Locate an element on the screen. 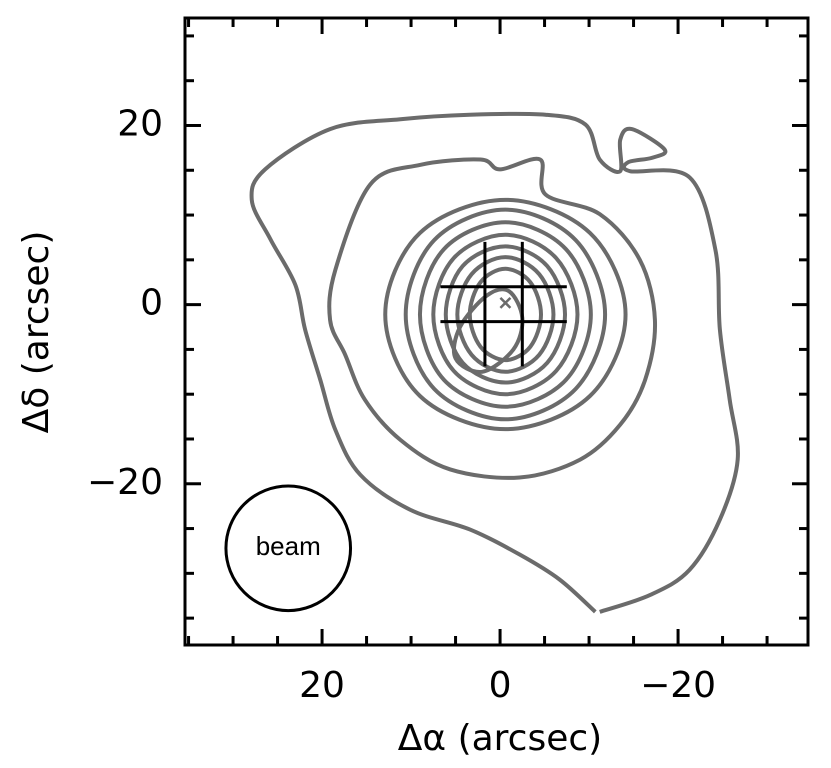 This screenshot has width=831, height=768. y-tick-label: 0 is located at coordinates (151, 303).